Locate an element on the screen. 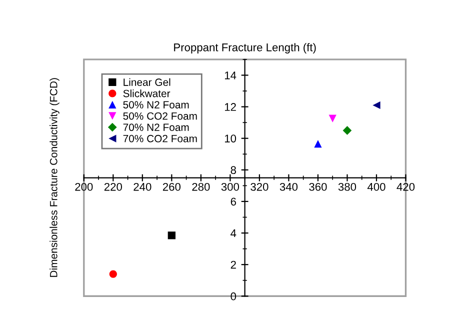 Image resolution: width=474 pixels, height=332 pixels. y-tick-label: 12 is located at coordinates (230, 107).